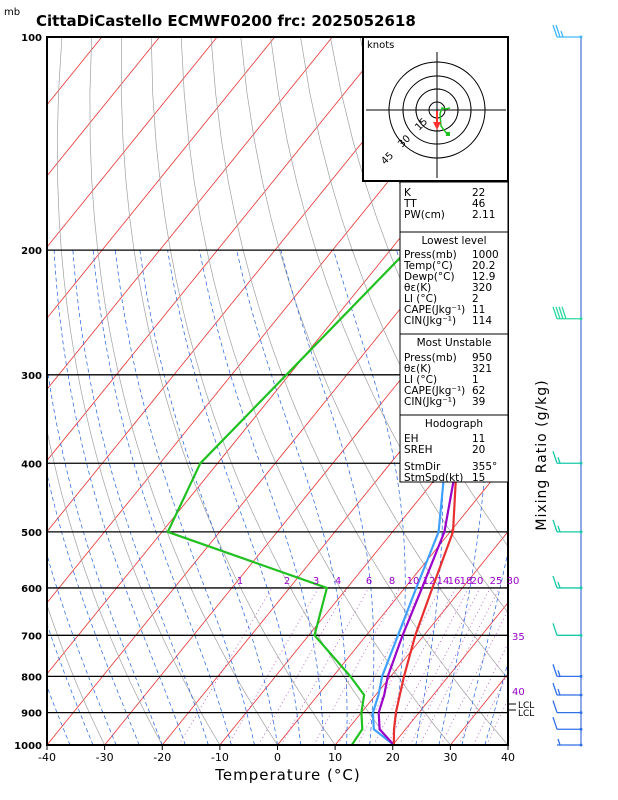 This screenshot has height=800, width=618. What do you see at coordinates (429, 277) in the screenshot?
I see `index-label: Dewp(°C)` at bounding box center [429, 277].